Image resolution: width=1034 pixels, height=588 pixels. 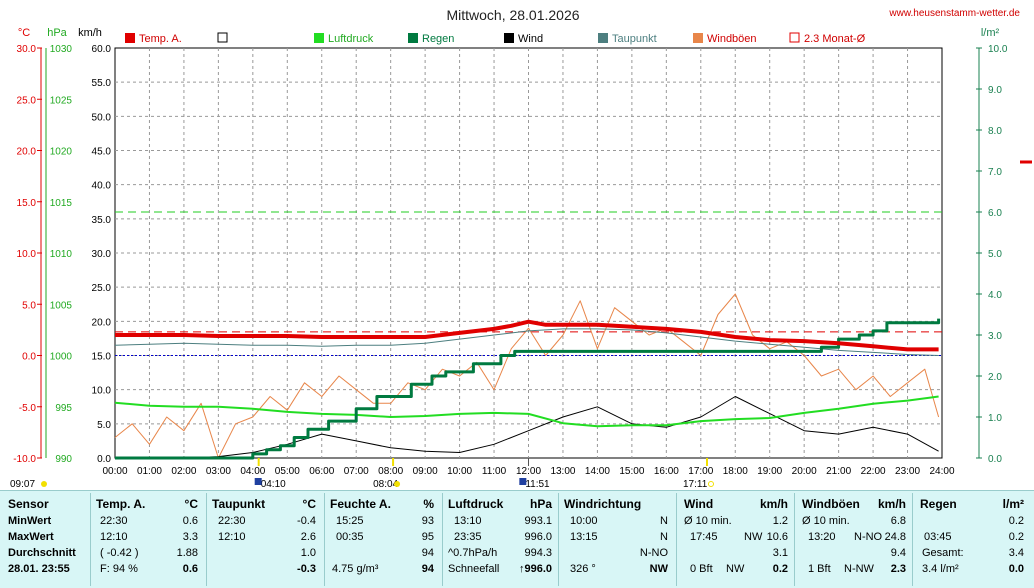 I want to click on series-temp-a-, so click(x=527, y=335).